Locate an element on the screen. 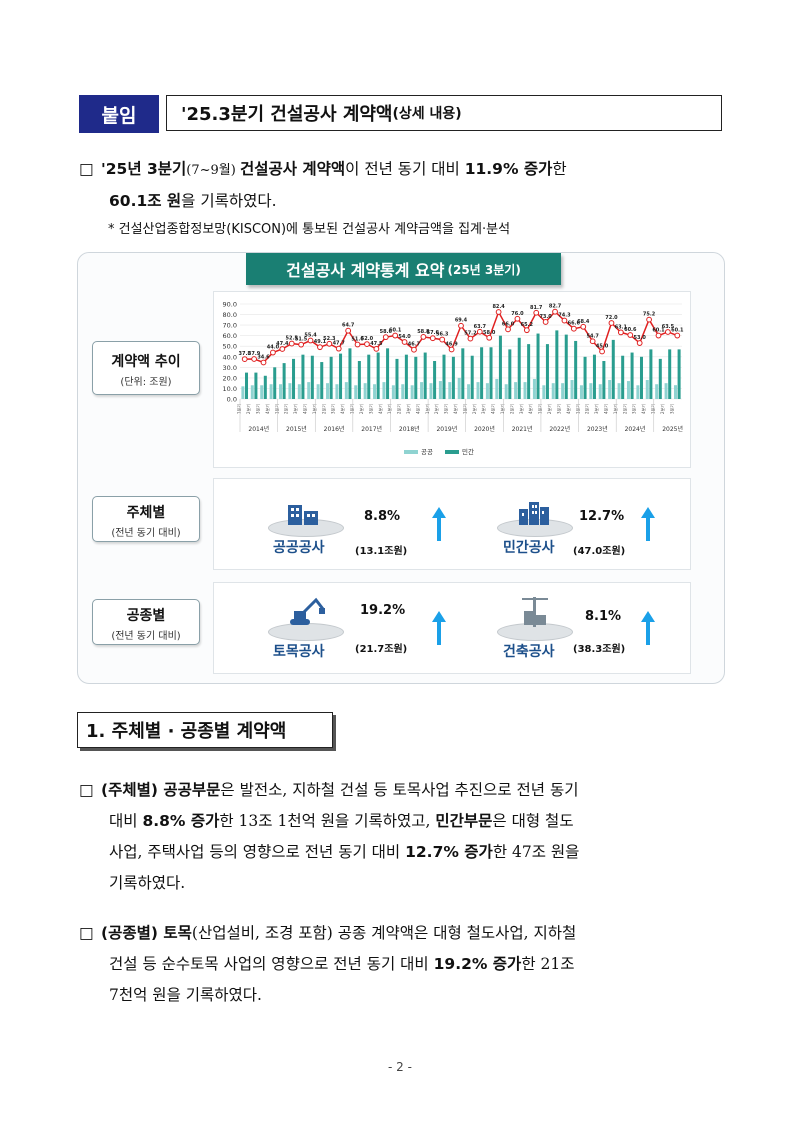 This screenshot has height=1131, width=800. data-label: 82.7 is located at coordinates (555, 307).